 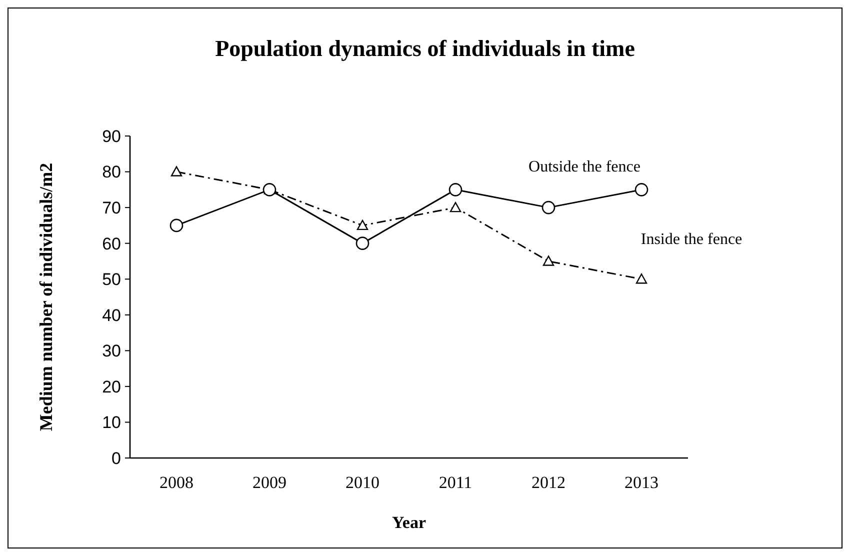 What do you see at coordinates (409, 522) in the screenshot?
I see `x-axis-title: Year` at bounding box center [409, 522].